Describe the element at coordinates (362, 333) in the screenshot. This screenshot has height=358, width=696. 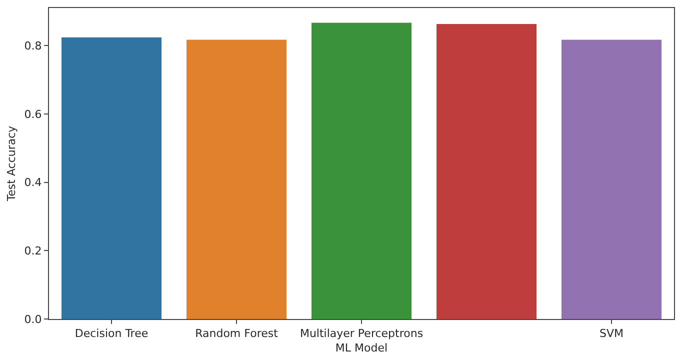
I see `x-tick-label: Multilayer Perceptrons` at that location.